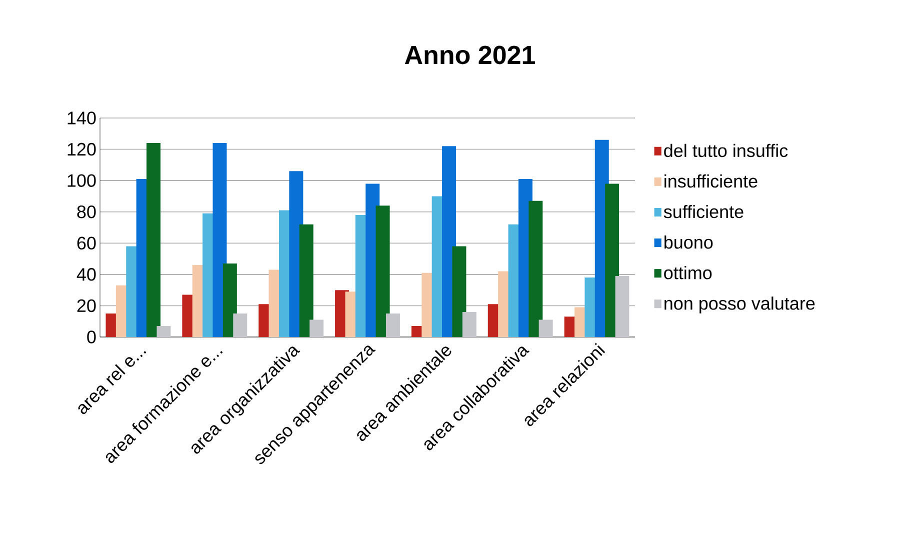 The height and width of the screenshot is (547, 919). What do you see at coordinates (688, 273) in the screenshot?
I see `legend-label: ottimo` at bounding box center [688, 273].